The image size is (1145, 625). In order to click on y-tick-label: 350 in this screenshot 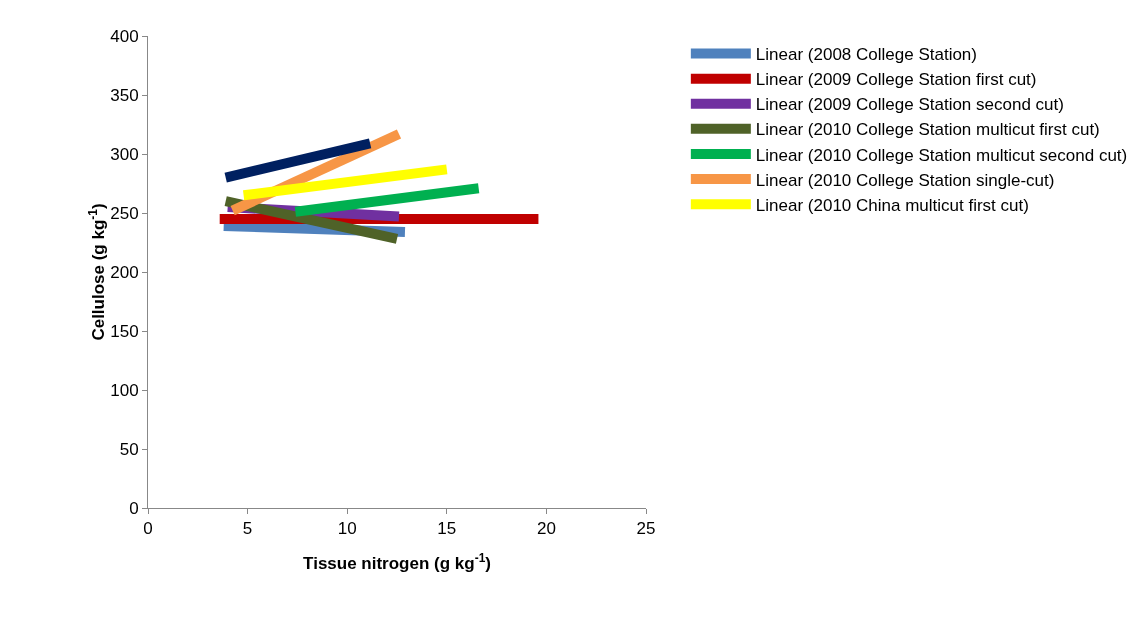, I will do `click(124, 95)`.